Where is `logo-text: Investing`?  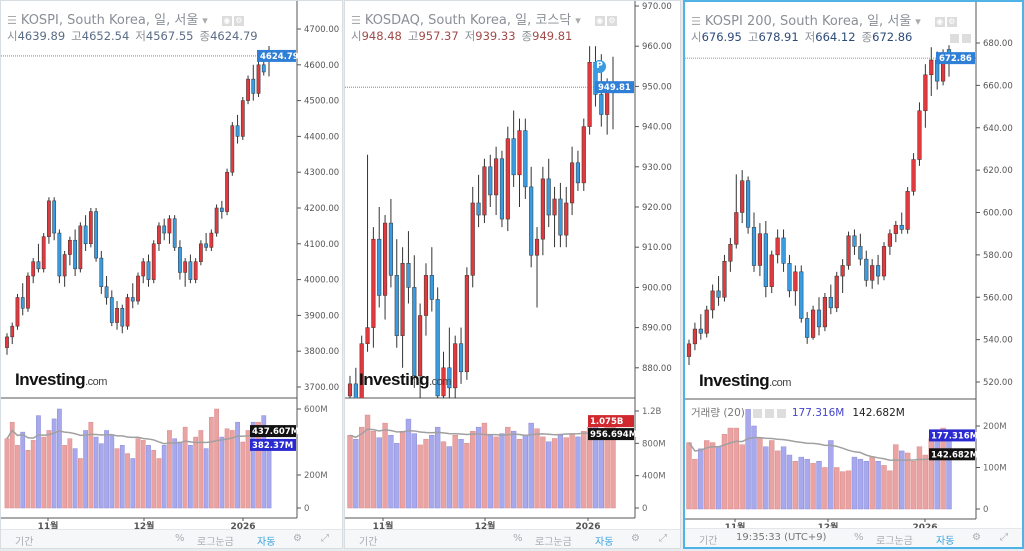
logo-text: Investing is located at coordinates (394, 379).